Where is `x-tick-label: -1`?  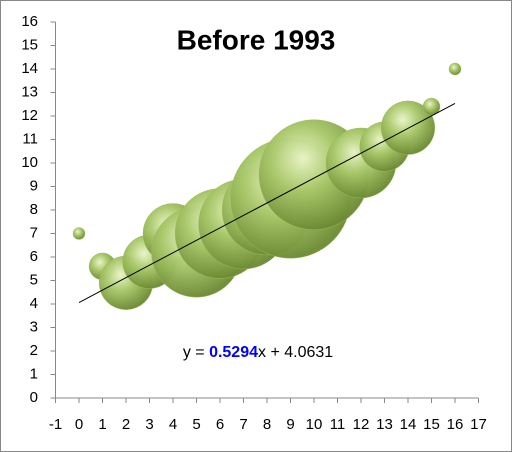 x-tick-label: -1 is located at coordinates (55, 424).